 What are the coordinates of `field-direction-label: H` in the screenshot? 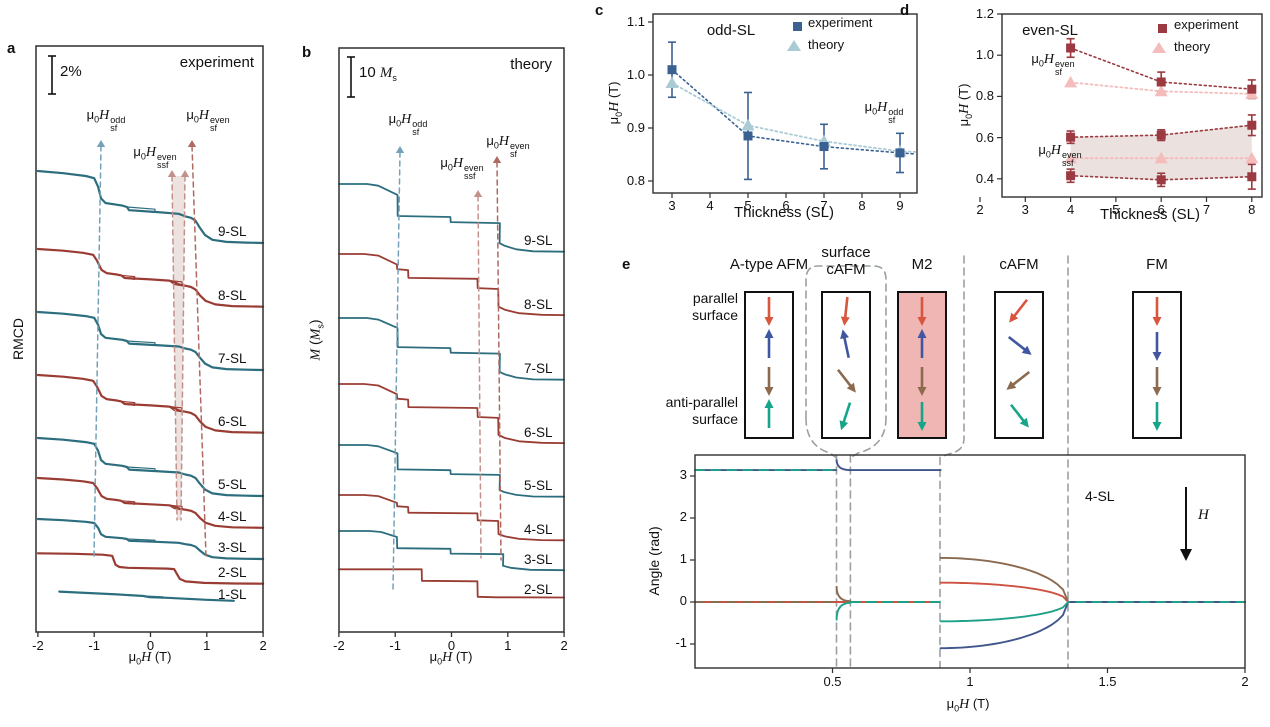 It's located at (1203, 515).